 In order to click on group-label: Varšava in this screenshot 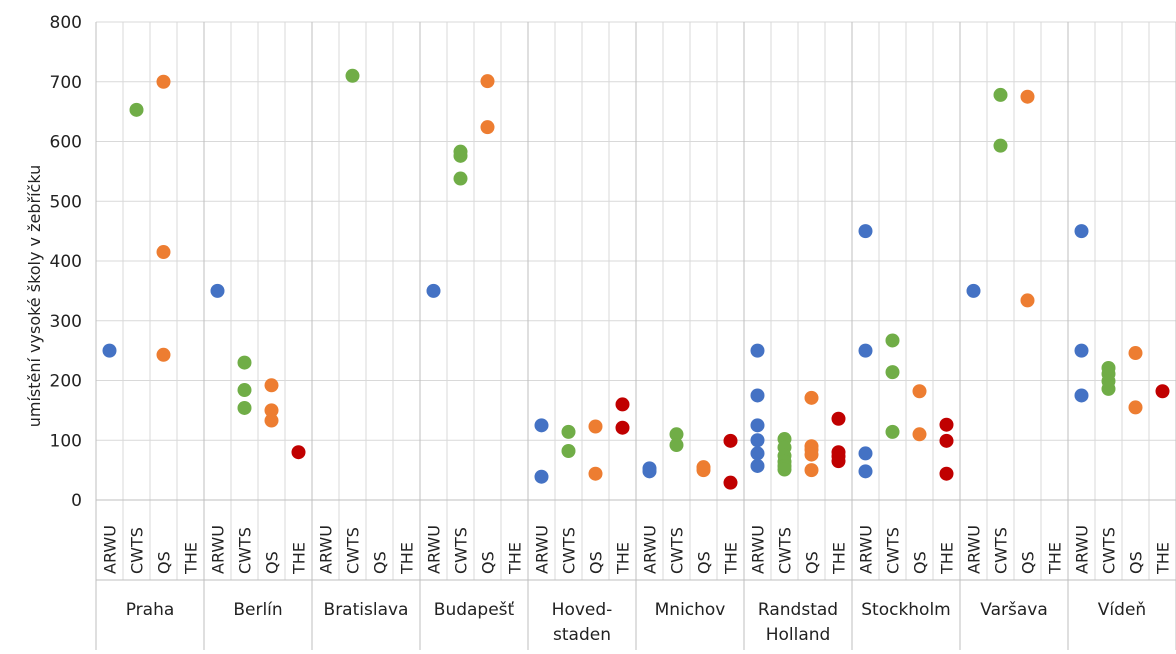, I will do `click(1013, 610)`.